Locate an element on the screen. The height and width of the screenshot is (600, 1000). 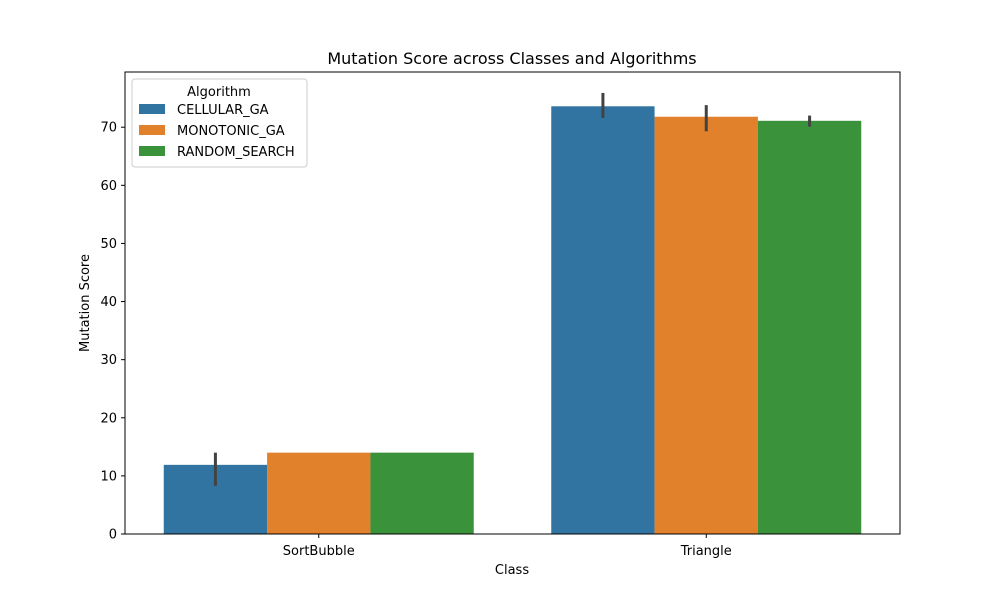
y-tick-label: 0 is located at coordinates (113, 535).